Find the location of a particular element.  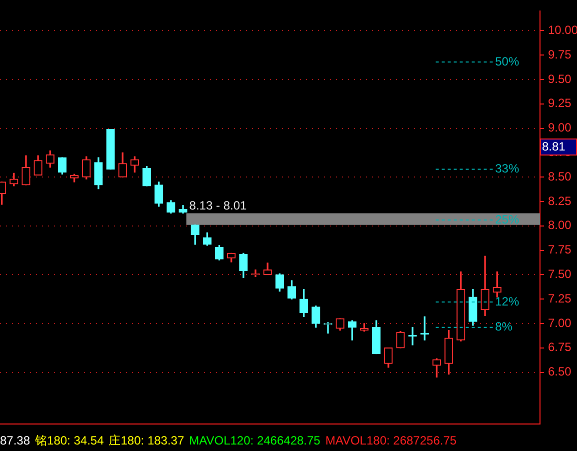

text: 铭180: 34.54 is located at coordinates (69, 440).